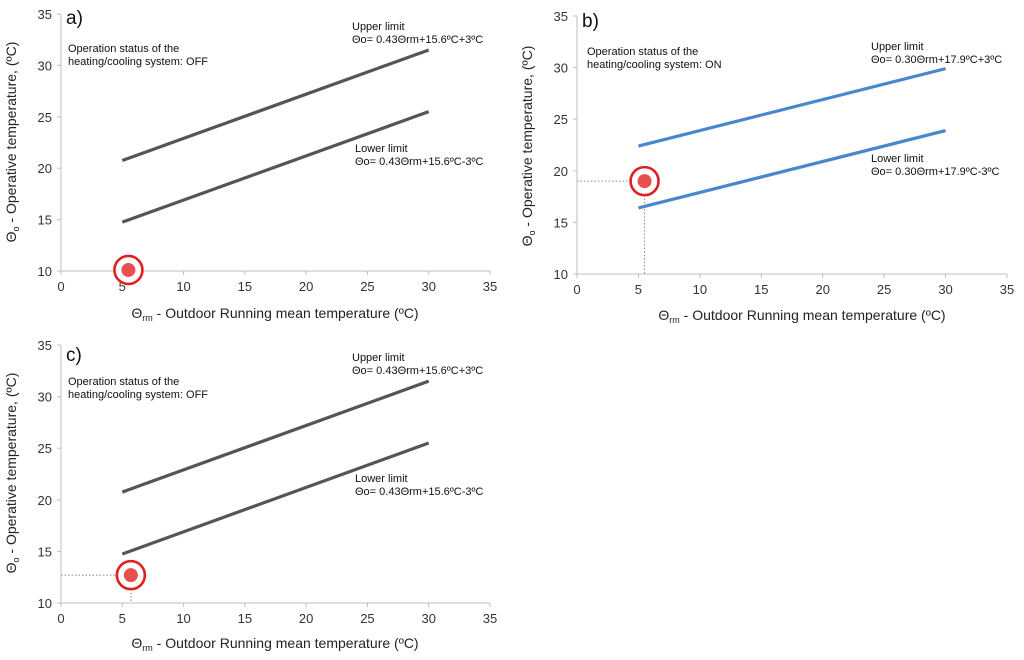  What do you see at coordinates (936, 60) in the screenshot?
I see `upper-limit-formula: Θo= 0.30Θrm+17.9ºC+3ºC` at bounding box center [936, 60].